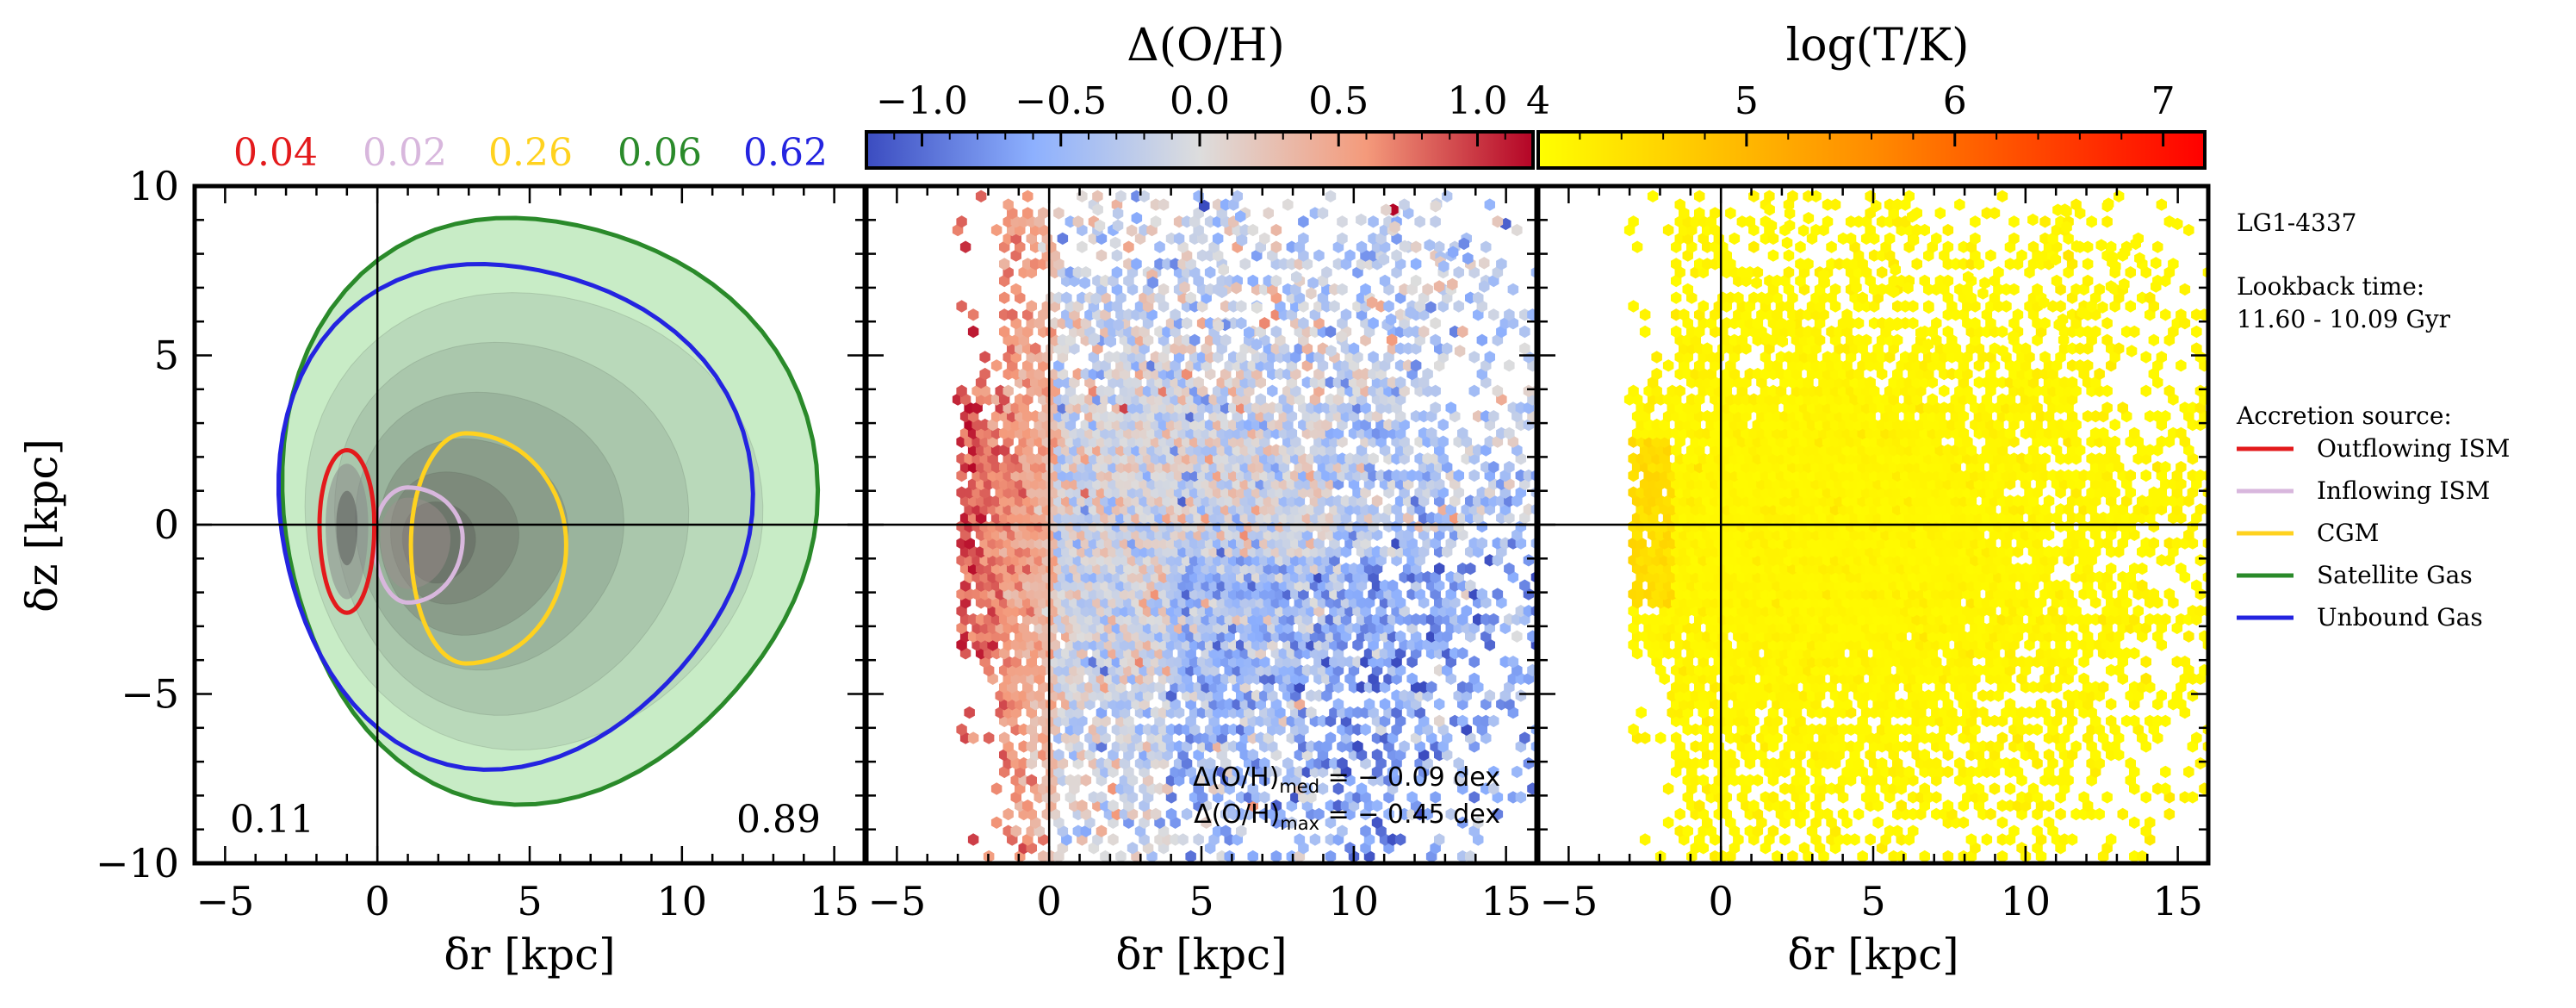 This screenshot has height=1008, width=2576. Describe the element at coordinates (275, 153) in the screenshot. I see `fraction-outflowing-ism: 0.04` at that location.